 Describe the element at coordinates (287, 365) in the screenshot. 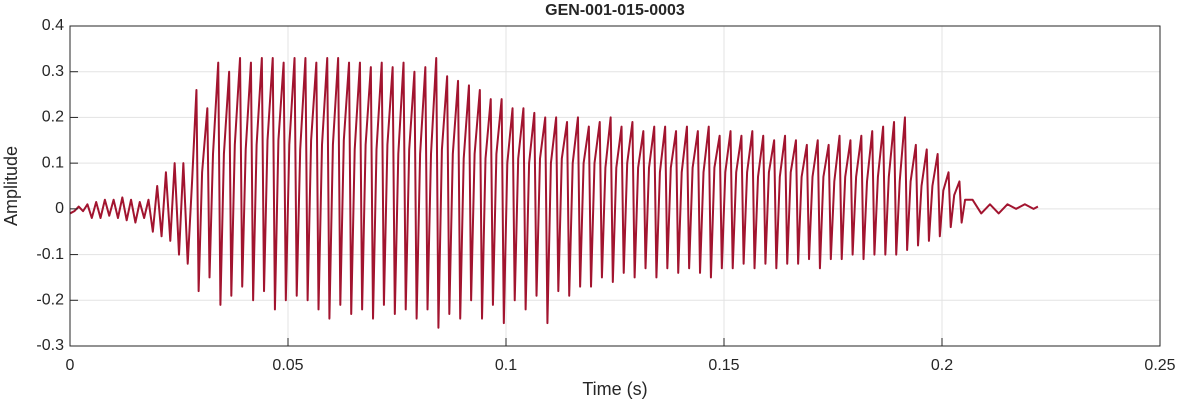

I see `x-tick-label: 0.05` at that location.